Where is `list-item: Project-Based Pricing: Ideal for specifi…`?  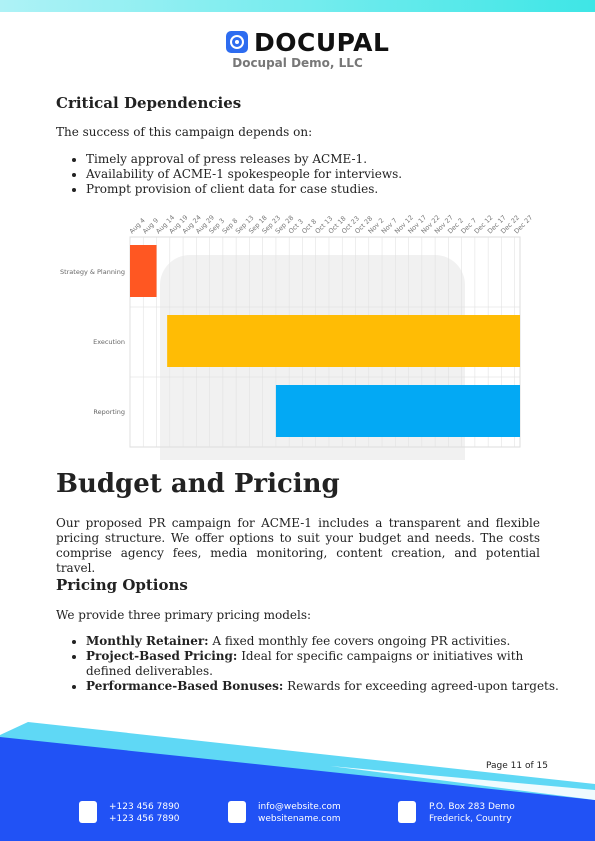 list-item: Project-Based Pricing: Ideal for specifi… is located at coordinates (328, 664).